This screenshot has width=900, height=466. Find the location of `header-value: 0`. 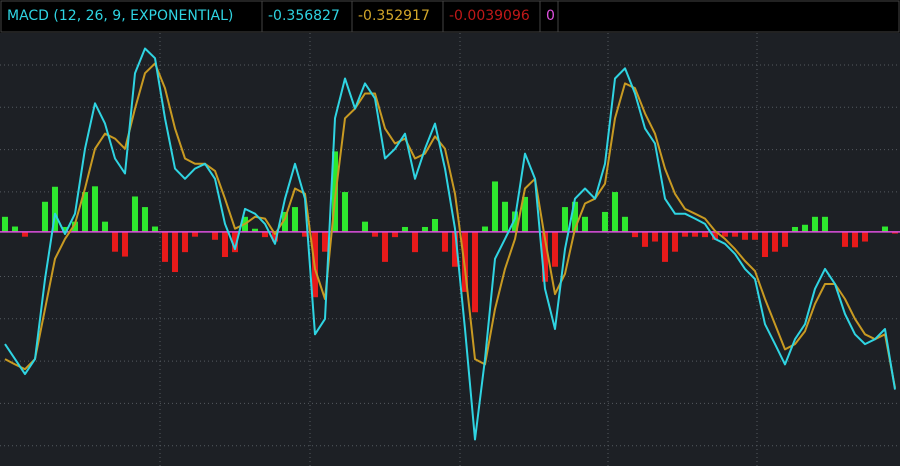

header-value: 0 is located at coordinates (550, 16).